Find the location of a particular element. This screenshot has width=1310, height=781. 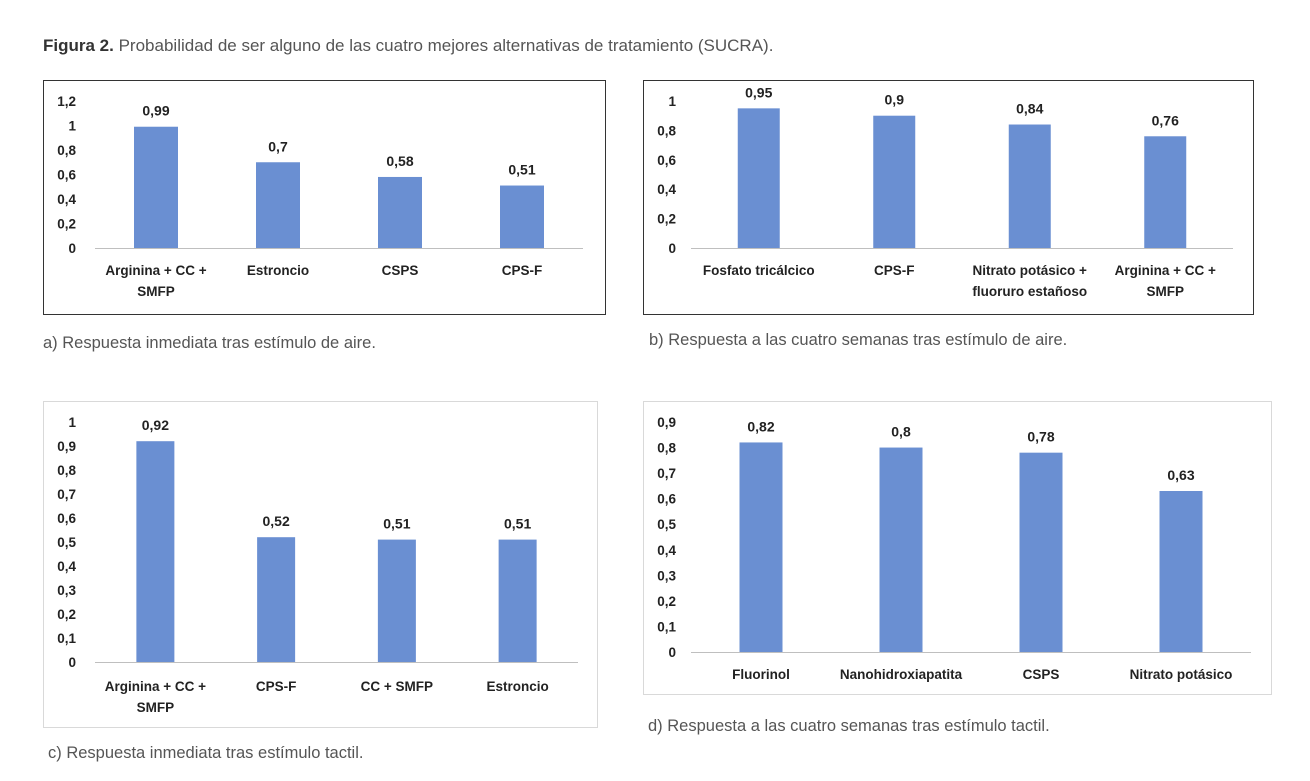

data-label: 0,99 is located at coordinates (155, 111).